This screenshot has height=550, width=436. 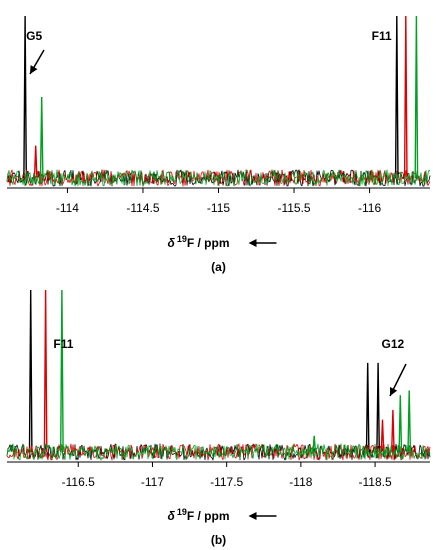 What do you see at coordinates (218, 540) in the screenshot?
I see `panel-label: (b)` at bounding box center [218, 540].